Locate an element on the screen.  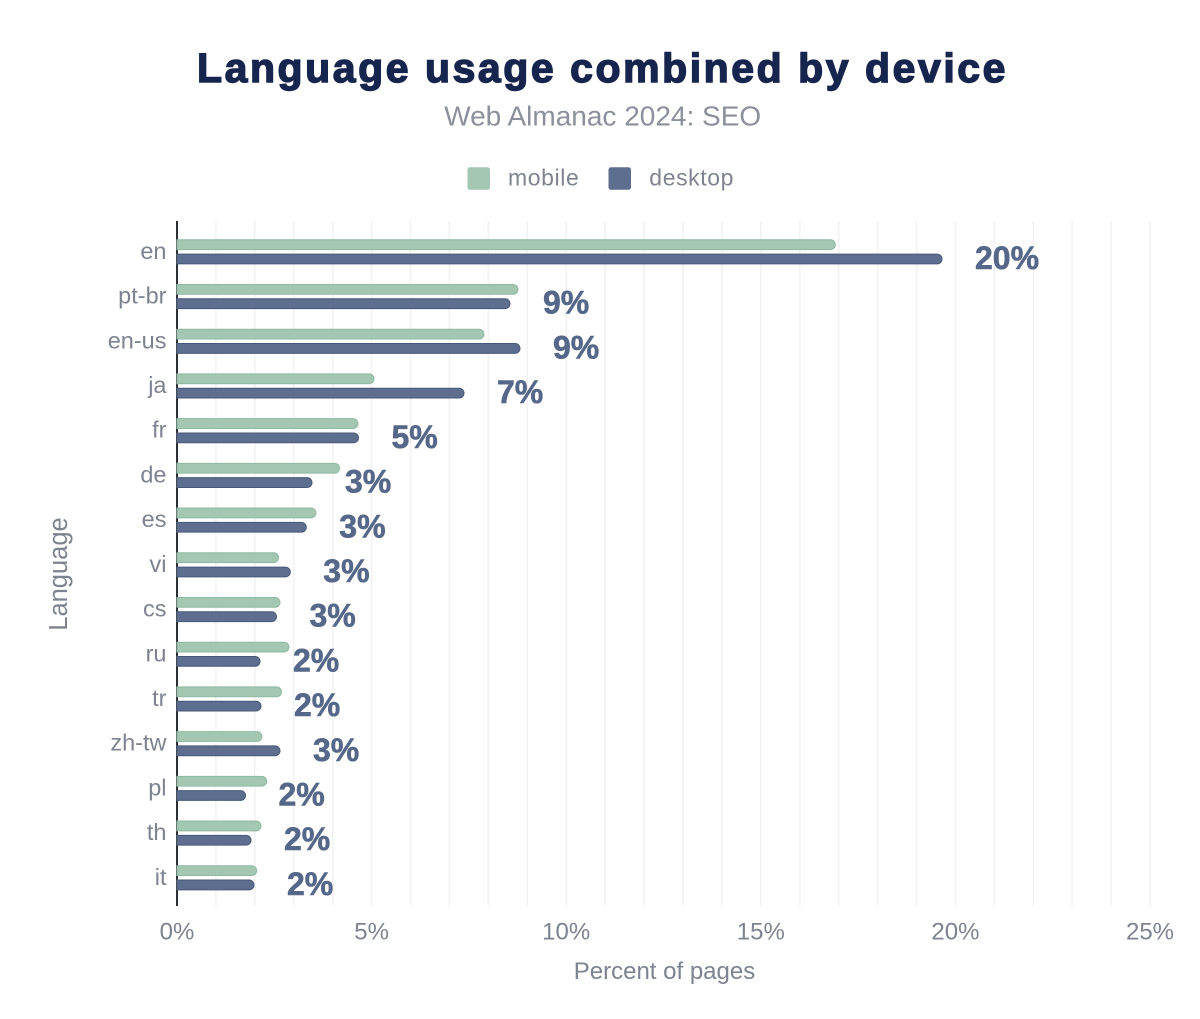
svg-text: vi is located at coordinates (158, 564).